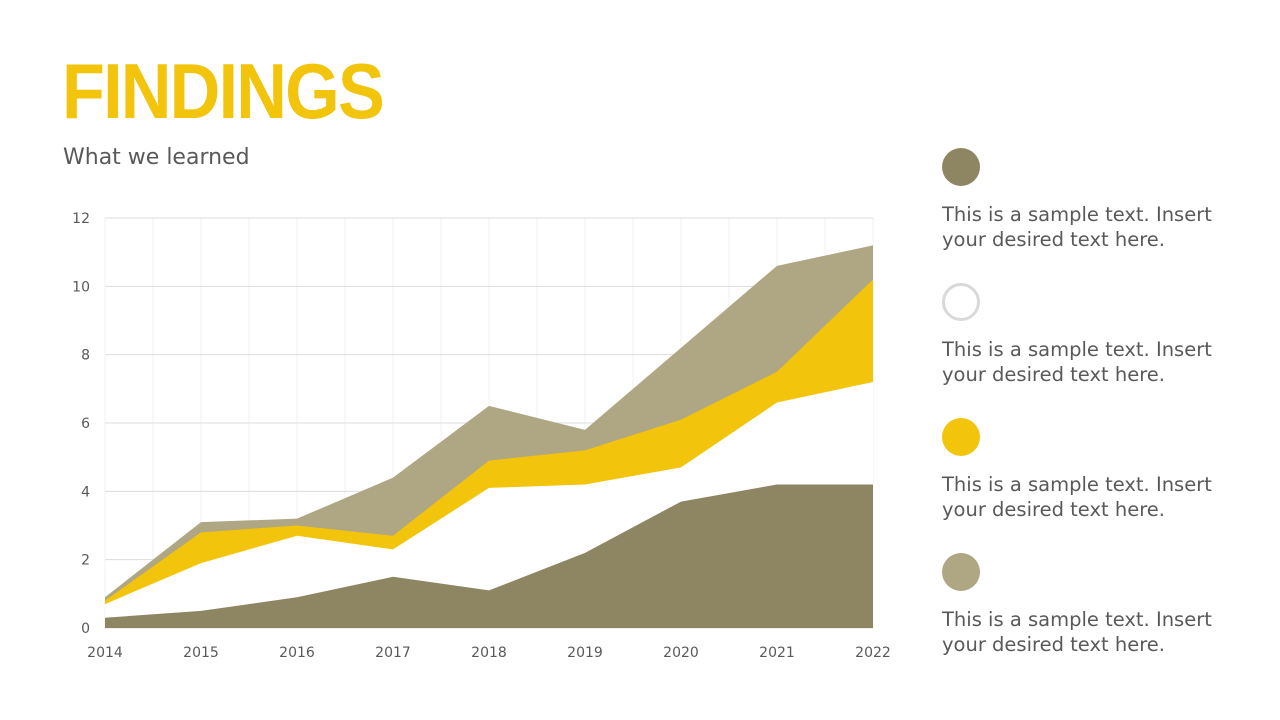 The width and height of the screenshot is (1280, 720). What do you see at coordinates (81, 287) in the screenshot?
I see `y-tick-label: 10` at bounding box center [81, 287].